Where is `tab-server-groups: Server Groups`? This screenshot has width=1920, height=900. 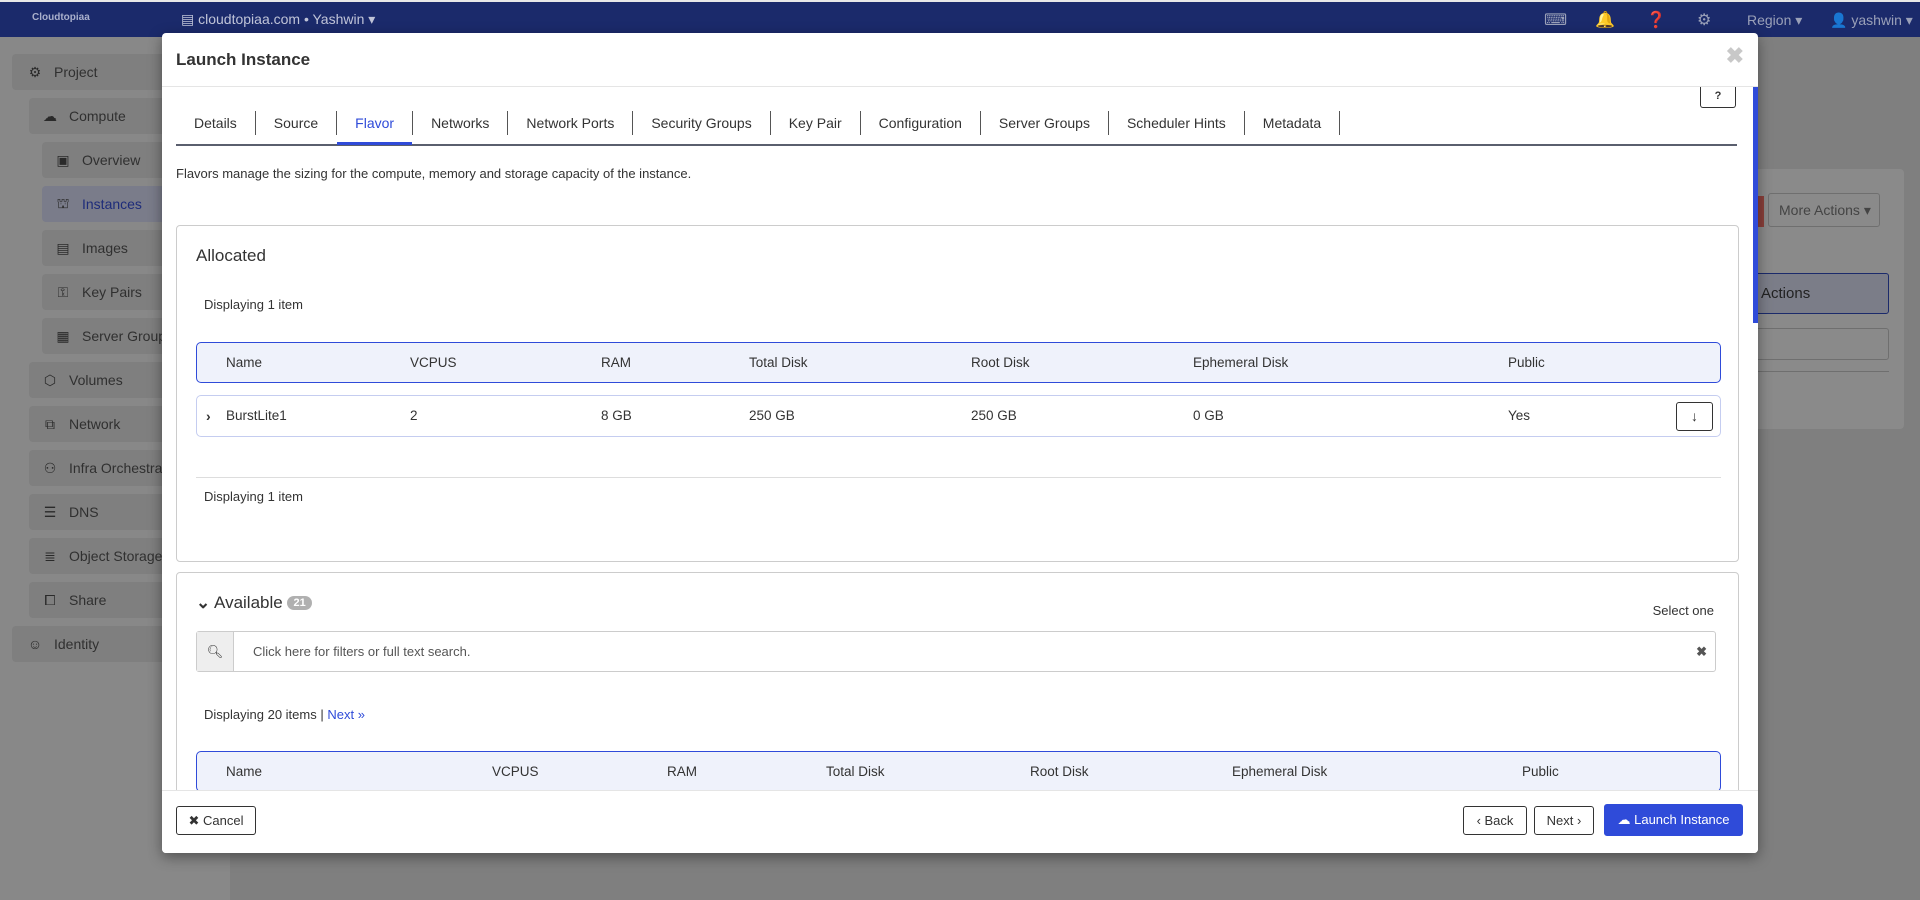
tab-server-groups: Server Groups is located at coordinates (1045, 123).